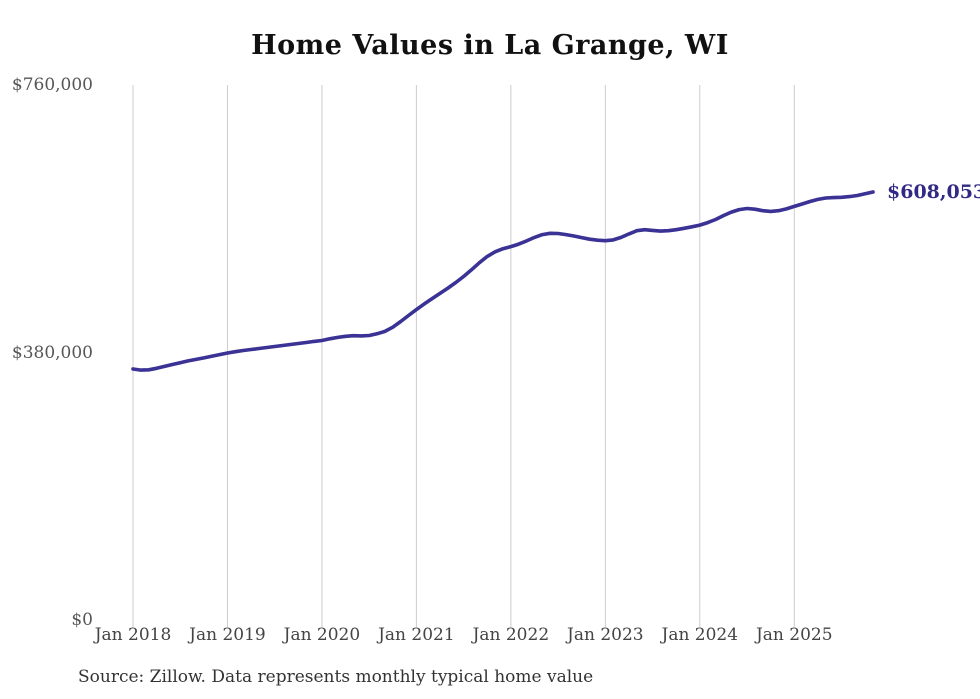 The image size is (980, 699). What do you see at coordinates (52, 352) in the screenshot?
I see `y-tick-380000: $380,000` at bounding box center [52, 352].